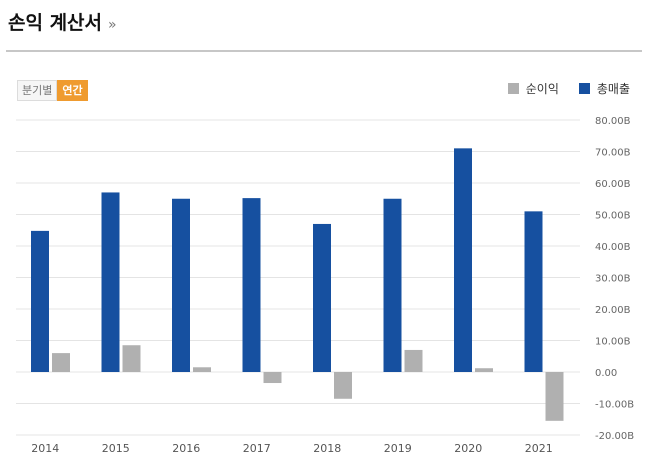 This screenshot has height=472, width=646. Describe the element at coordinates (613, 216) in the screenshot. I see `y-tick-label: 50.00B` at that location.